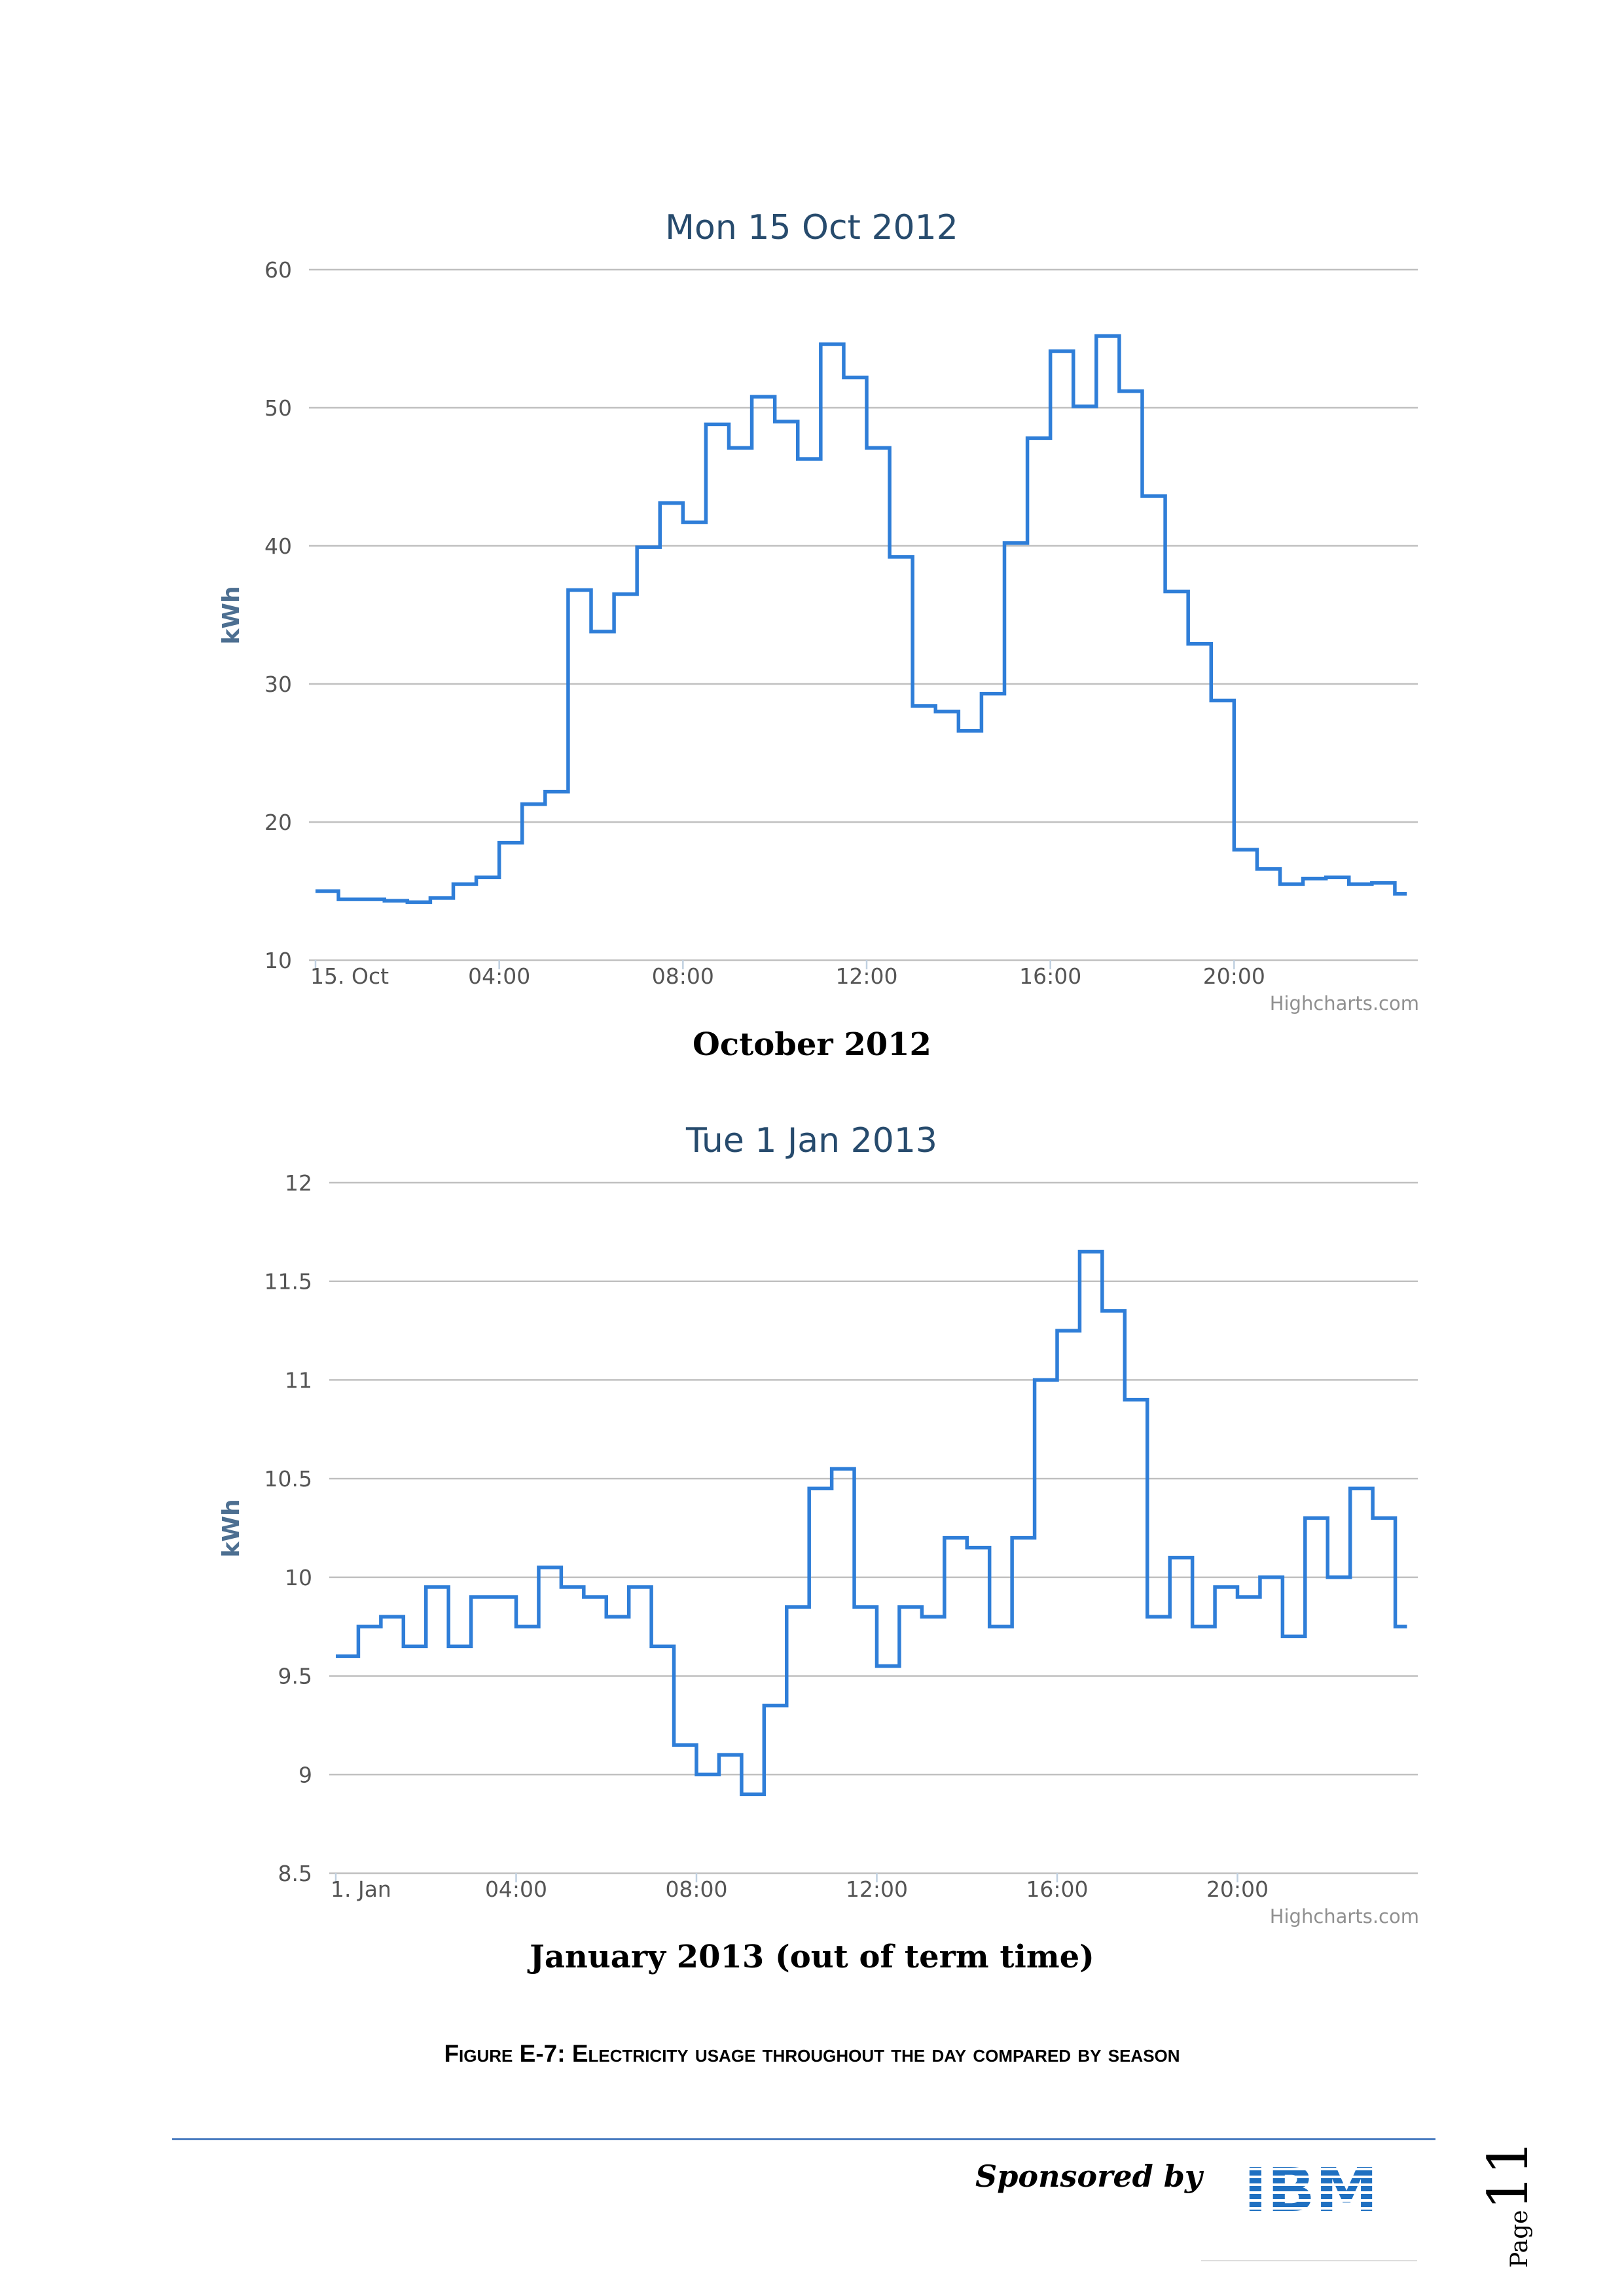 This screenshot has width=1624, height=2296. What do you see at coordinates (295, 1873) in the screenshot?
I see `y-tick-label: 8.5` at bounding box center [295, 1873].